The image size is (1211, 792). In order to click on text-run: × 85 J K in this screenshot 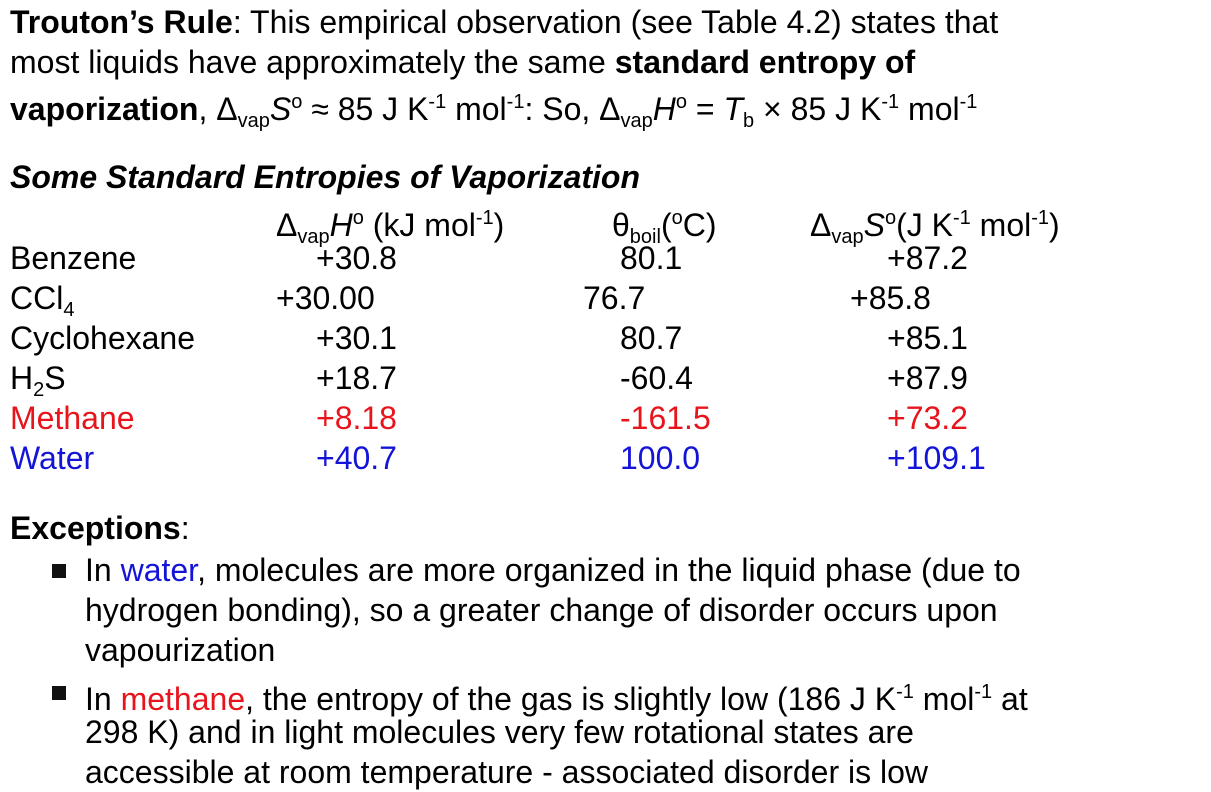, I will do `click(818, 109)`.